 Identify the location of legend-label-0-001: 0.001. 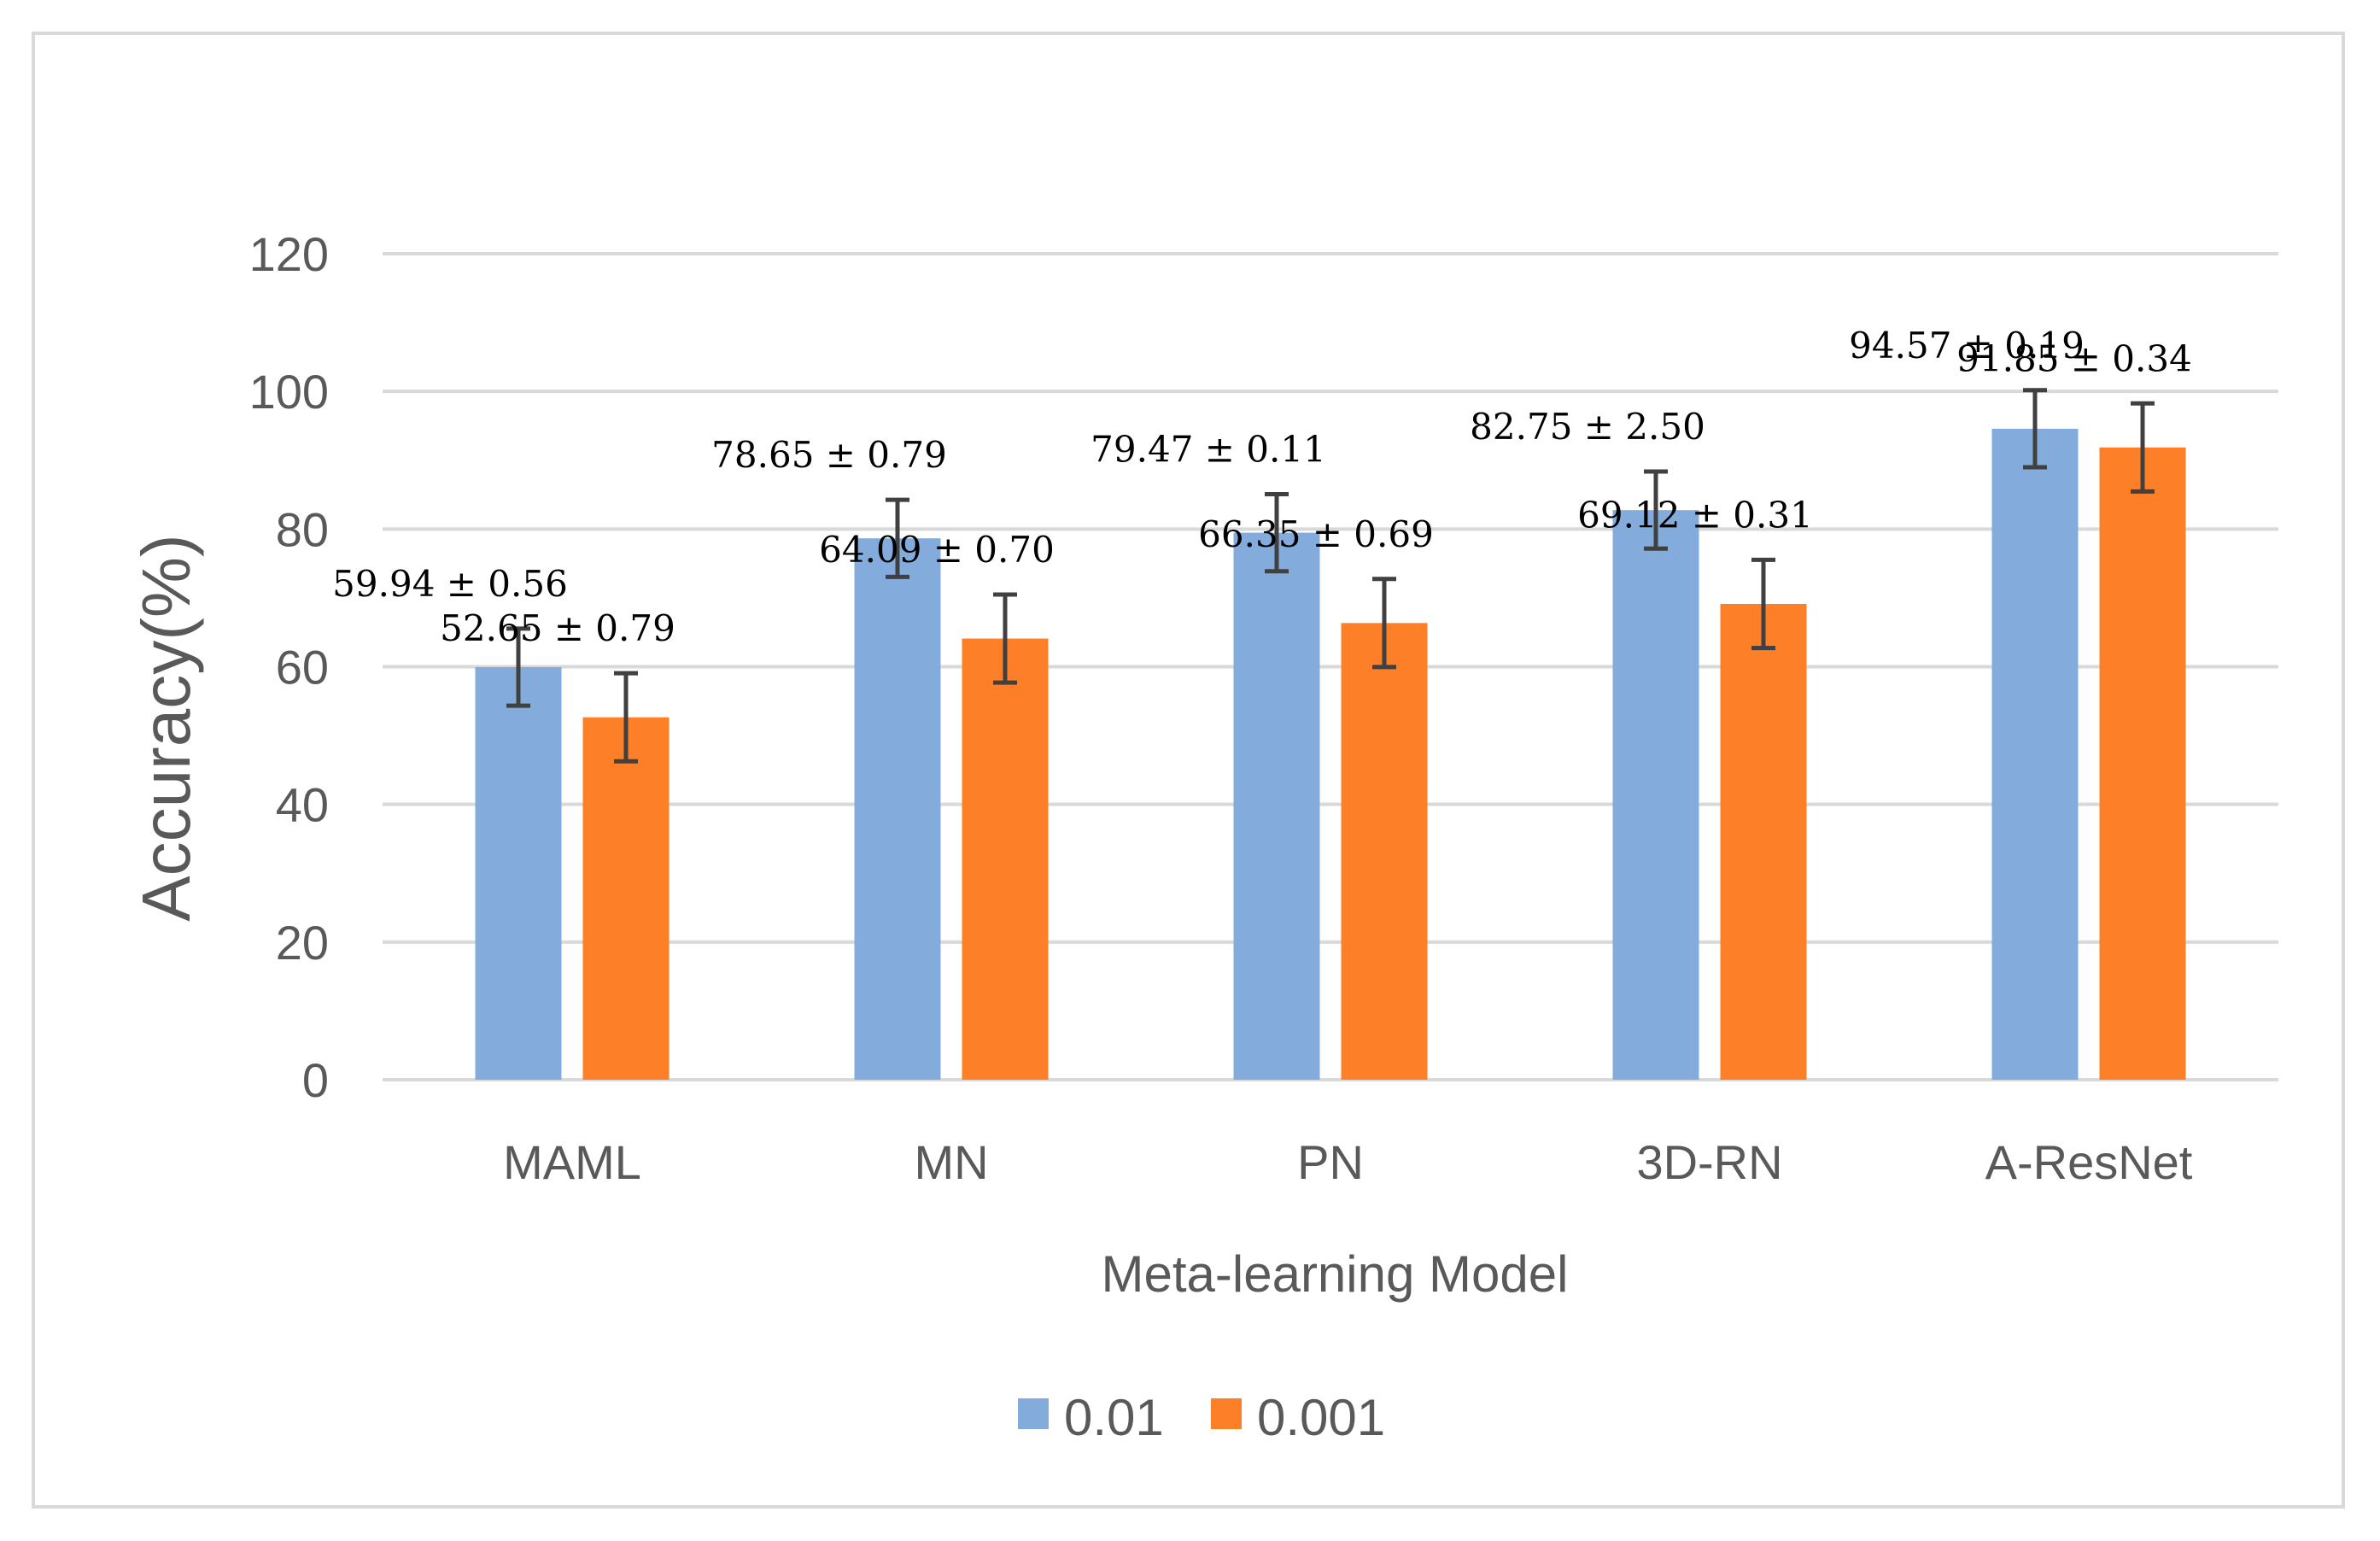
(1321, 1417).